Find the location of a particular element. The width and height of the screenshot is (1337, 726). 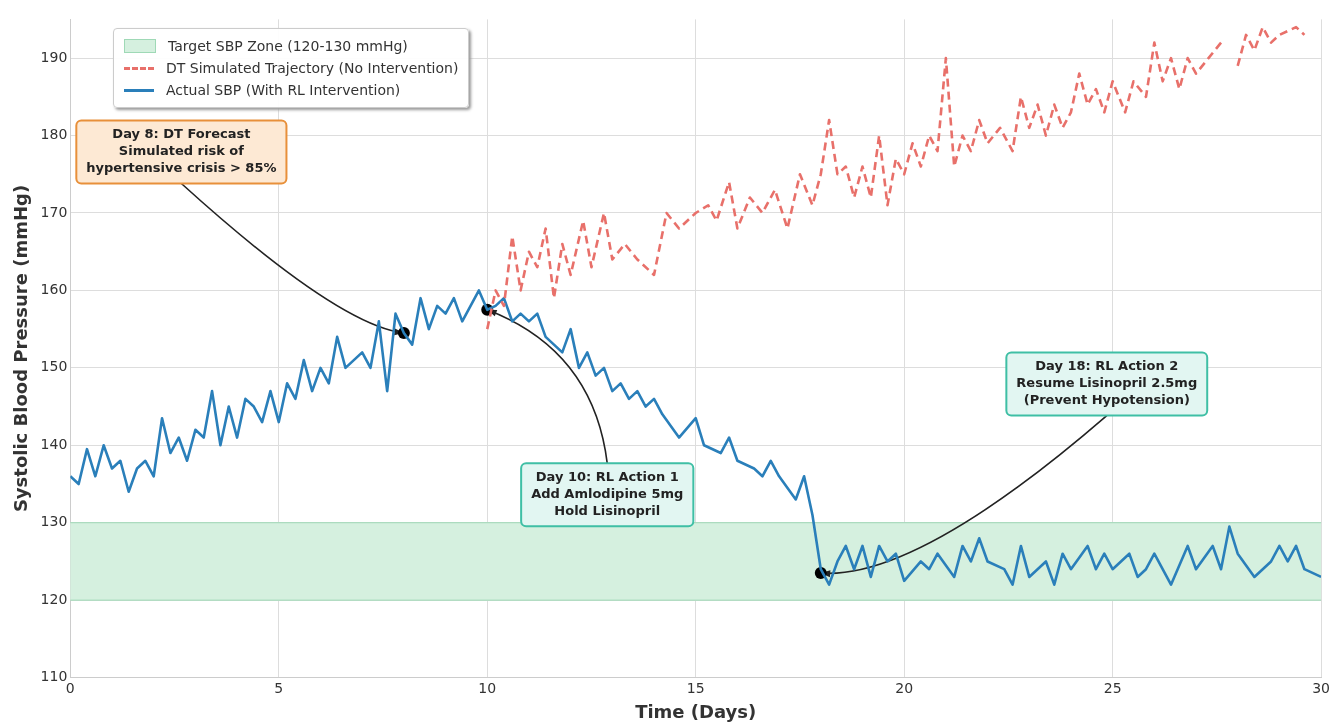

y-tick-label: 180 is located at coordinates (54, 134).